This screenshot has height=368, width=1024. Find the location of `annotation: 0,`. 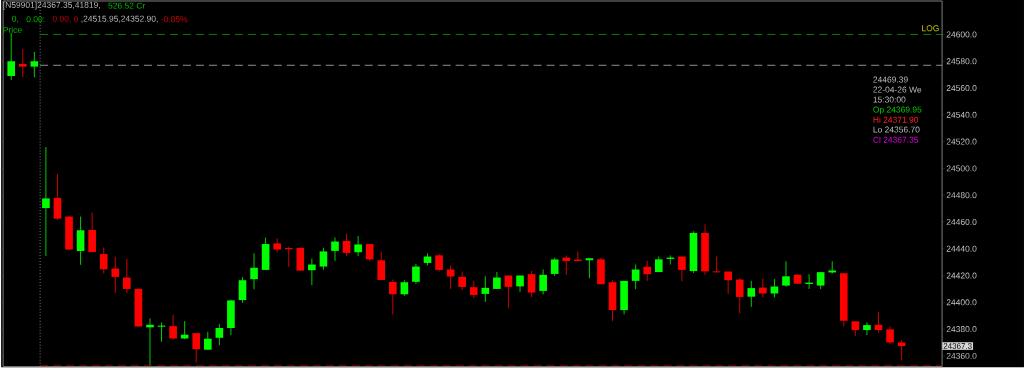

annotation: 0, is located at coordinates (15, 19).